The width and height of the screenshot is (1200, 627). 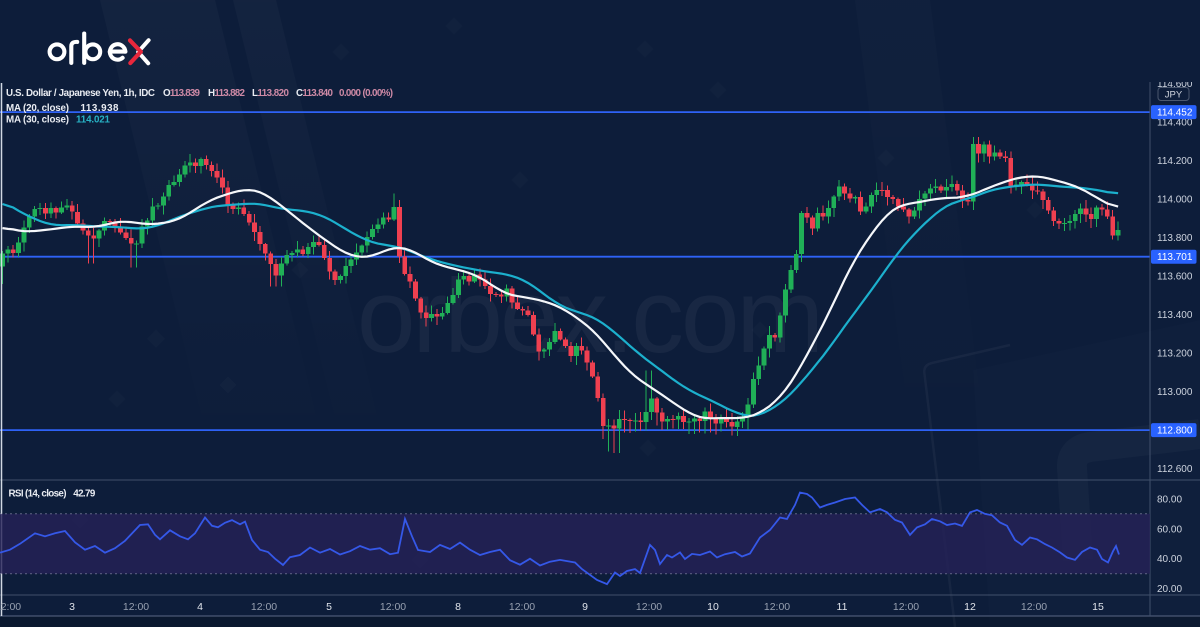 What do you see at coordinates (1175, 392) in the screenshot?
I see `svg-text: 113.000` at bounding box center [1175, 392].